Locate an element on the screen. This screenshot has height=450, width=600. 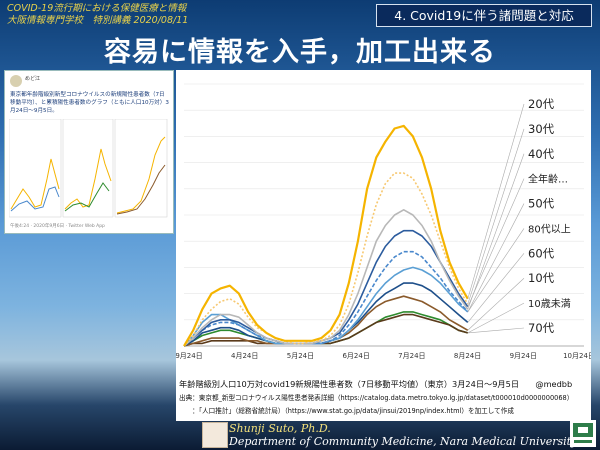
x-tick-label: 8月24日 is located at coordinates (467, 356).